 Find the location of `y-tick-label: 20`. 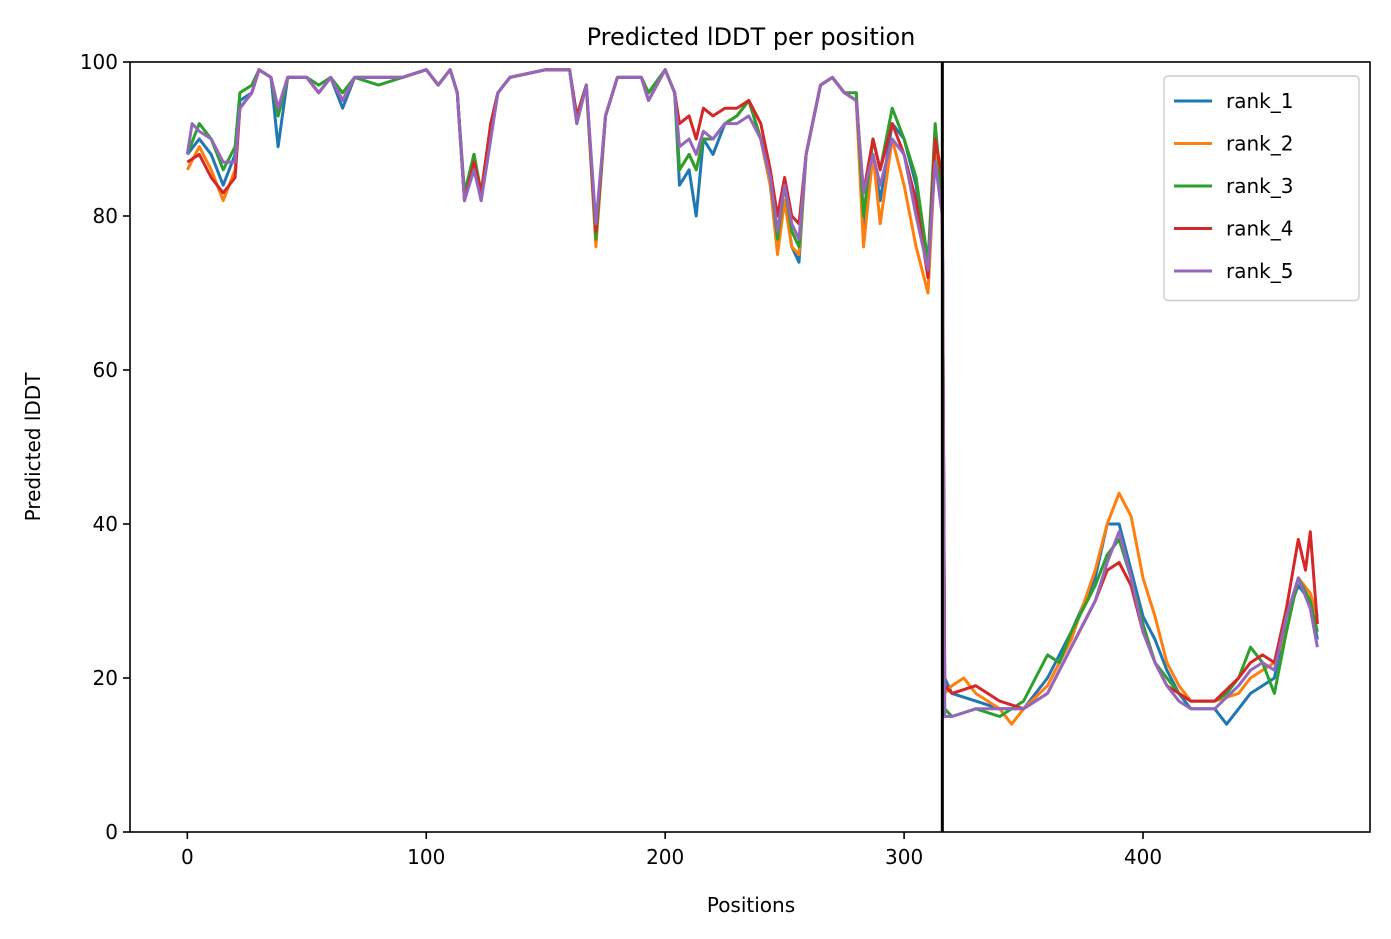

y-tick-label: 20 is located at coordinates (105, 678).